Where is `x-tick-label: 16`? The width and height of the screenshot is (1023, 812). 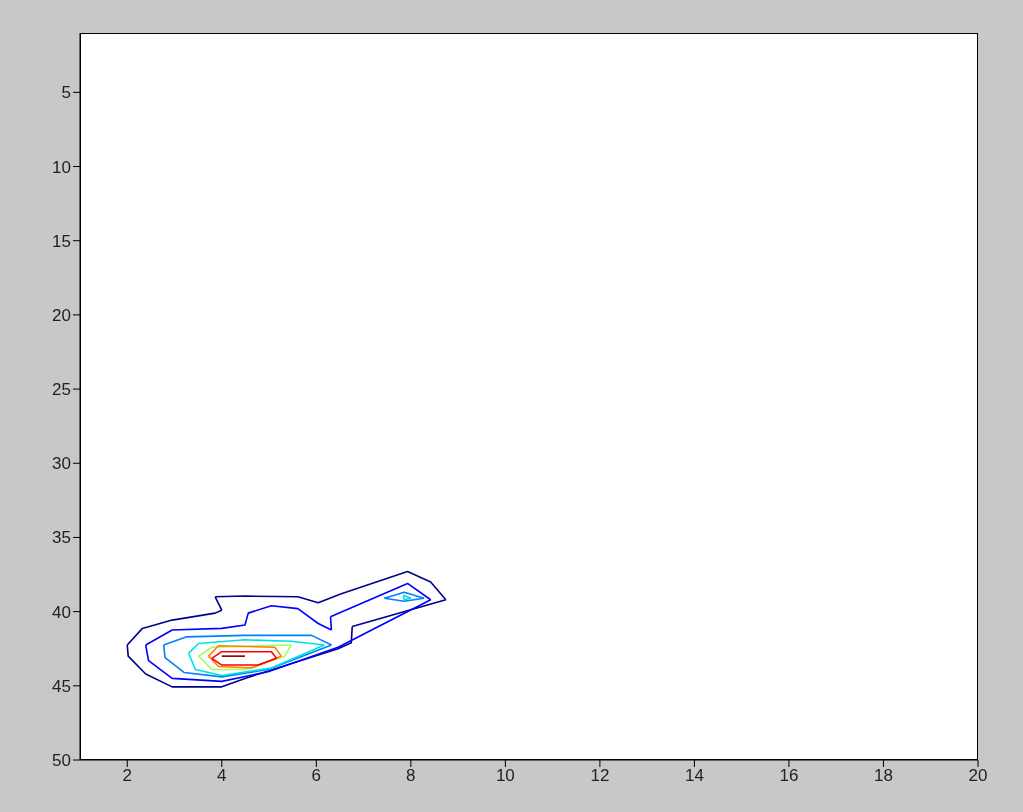
x-tick-label: 16 is located at coordinates (789, 776).